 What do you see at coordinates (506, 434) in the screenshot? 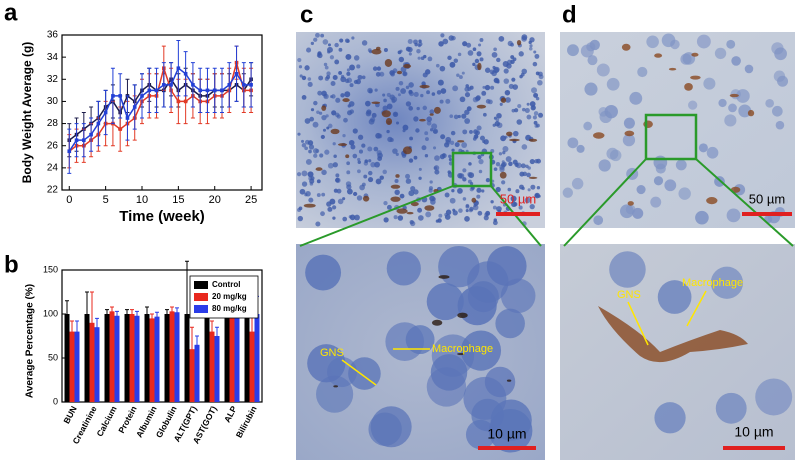
I see `scale-label: 10 µm` at bounding box center [506, 434].